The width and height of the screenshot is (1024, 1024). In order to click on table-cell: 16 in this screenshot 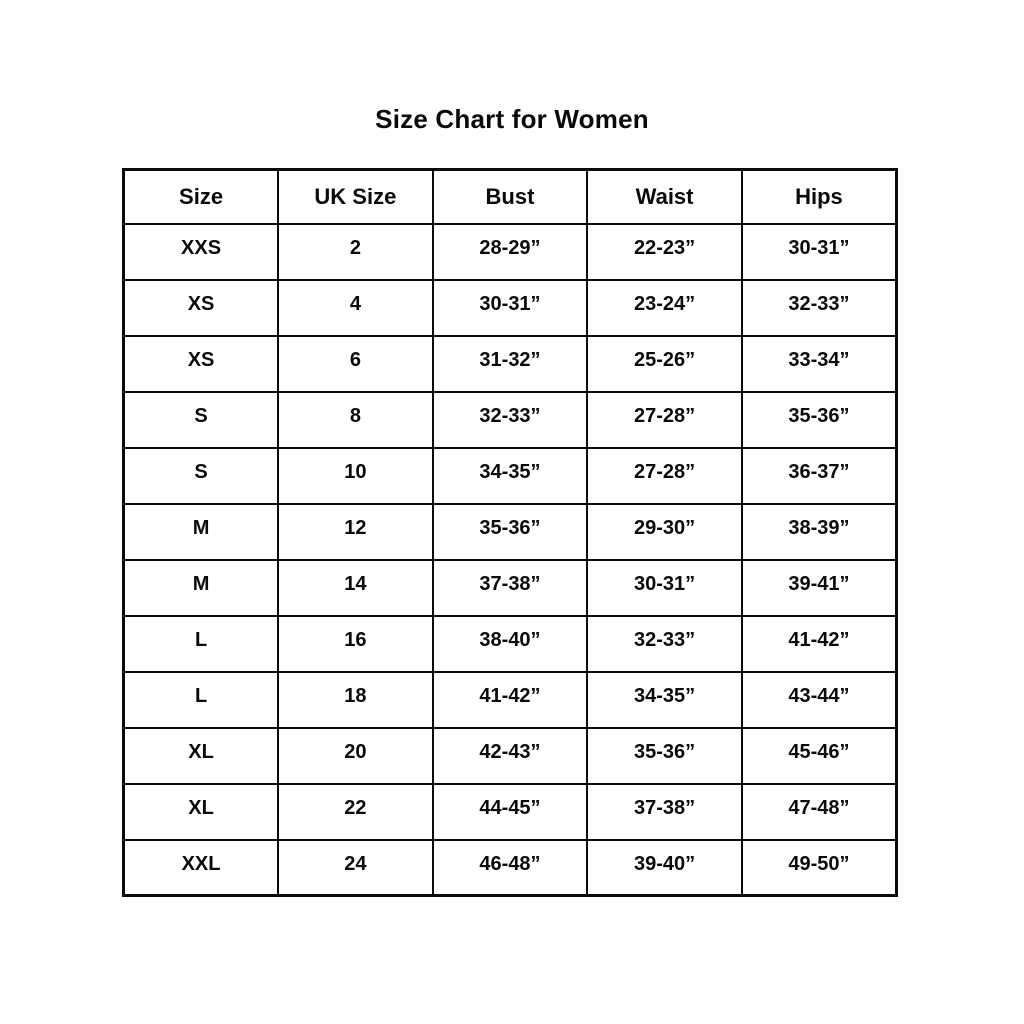, I will do `click(355, 643)`.